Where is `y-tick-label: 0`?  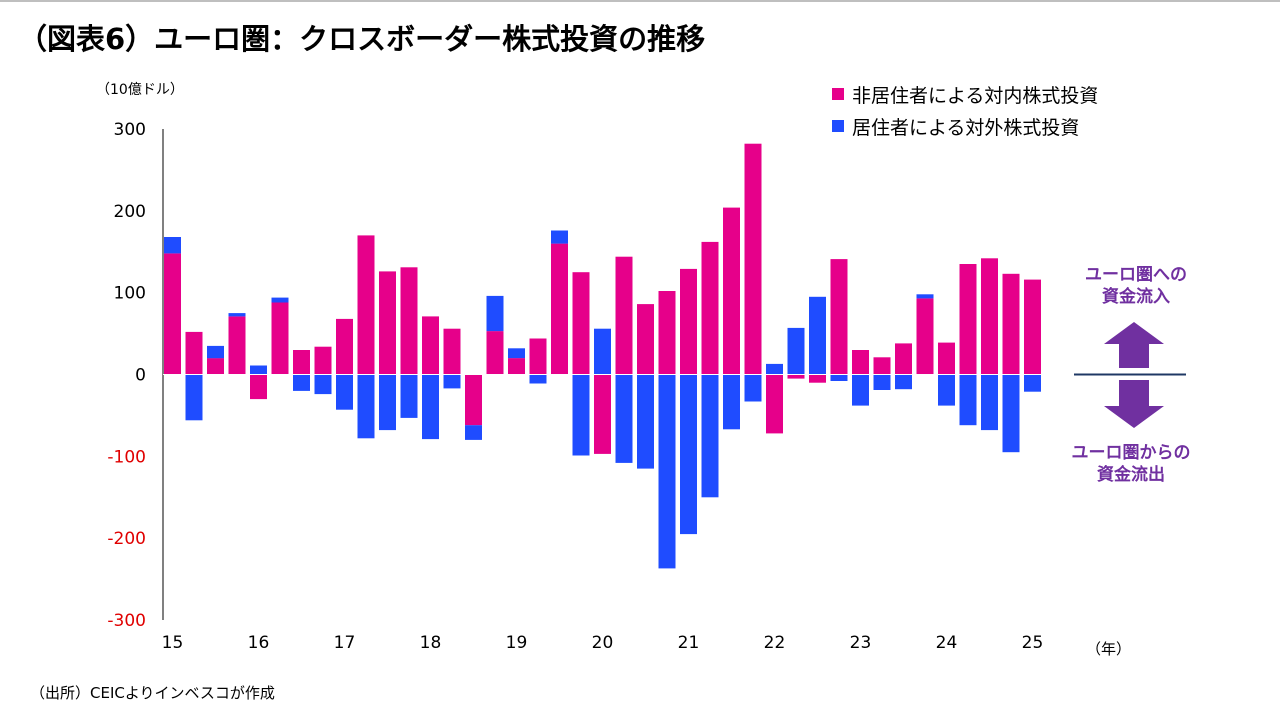 y-tick-label: 0 is located at coordinates (140, 376).